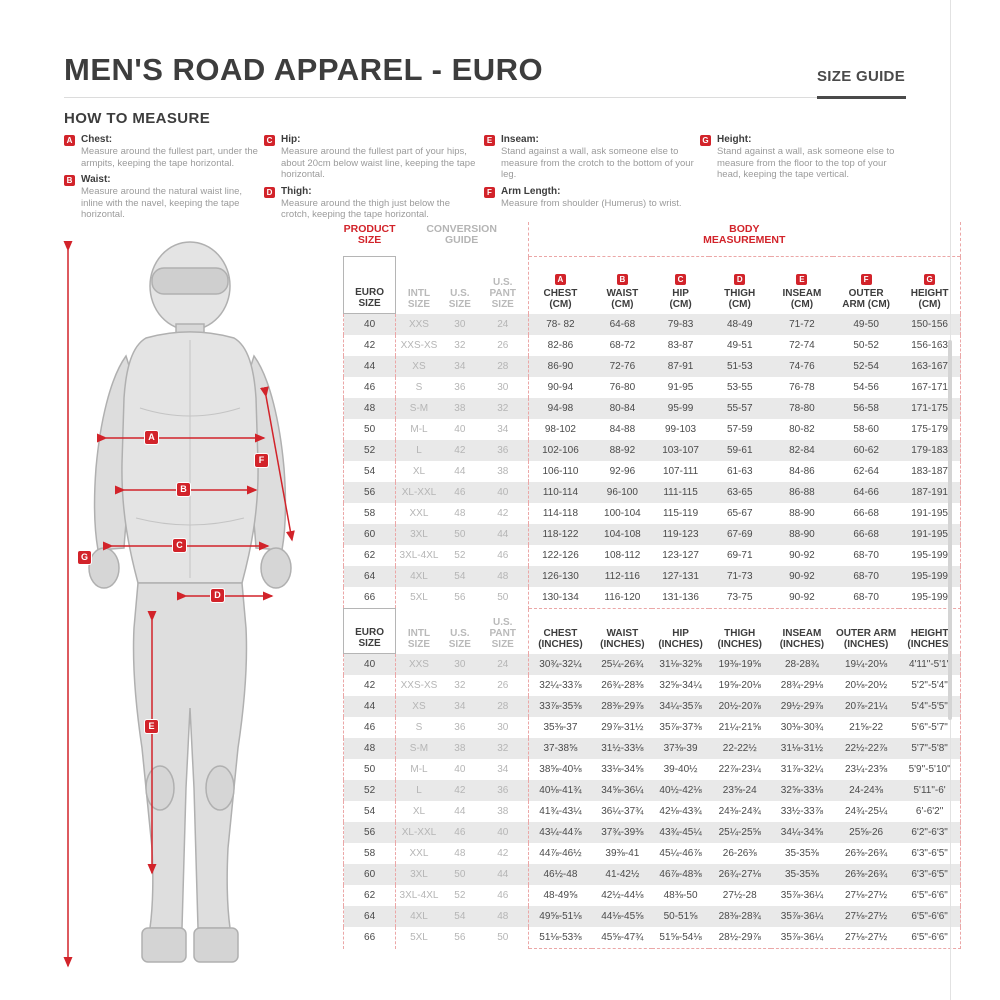 The image size is (1000, 1000). What do you see at coordinates (866, 727) in the screenshot?
I see `size-cell: 21⅝-22` at bounding box center [866, 727].